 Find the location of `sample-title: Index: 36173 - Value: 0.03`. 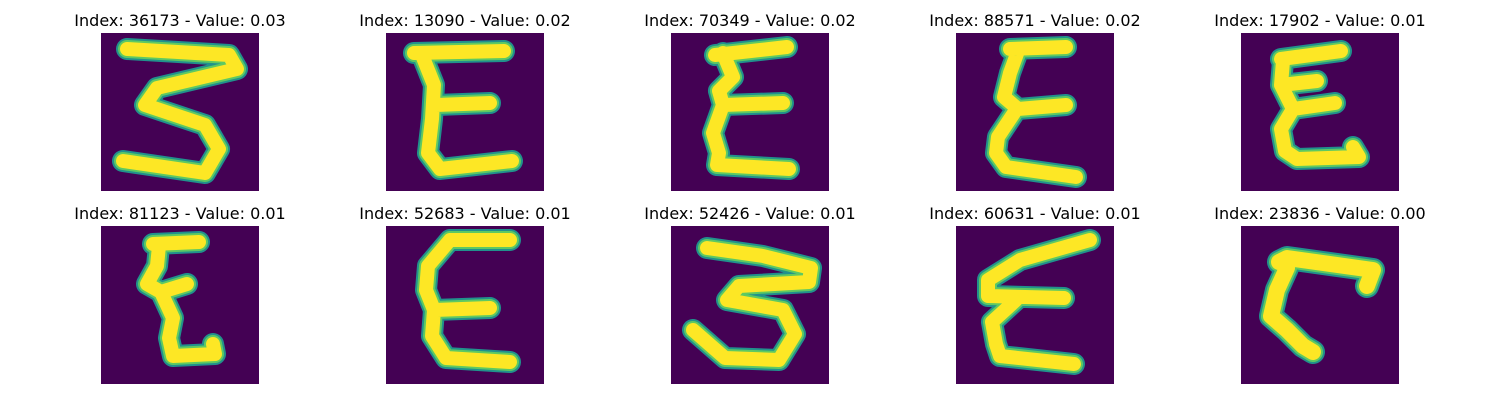

sample-title: Index: 36173 - Value: 0.03 is located at coordinates (180, 20).